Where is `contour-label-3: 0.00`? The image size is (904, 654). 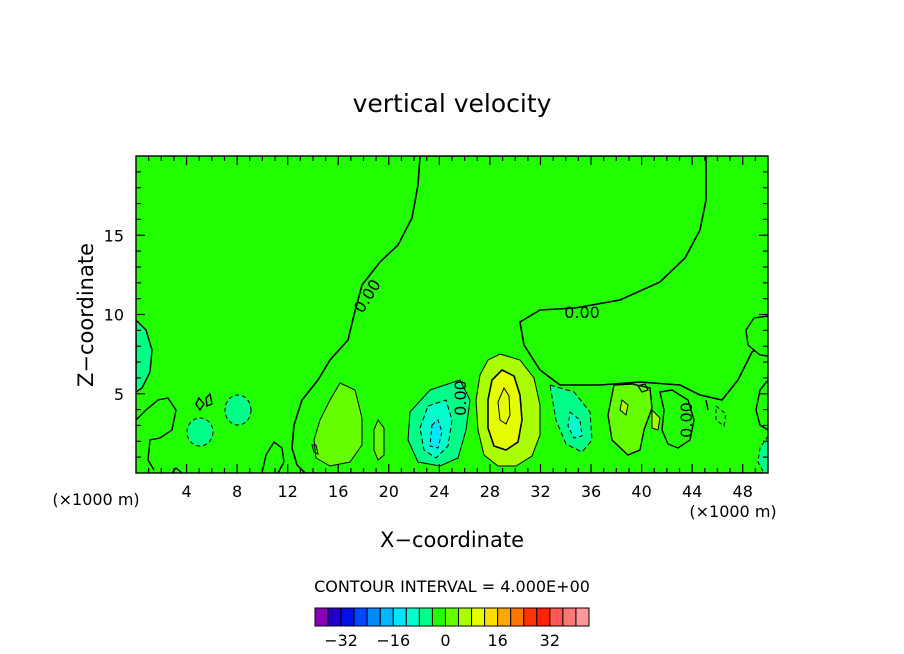
contour-label-3: 0.00 is located at coordinates (460, 398).